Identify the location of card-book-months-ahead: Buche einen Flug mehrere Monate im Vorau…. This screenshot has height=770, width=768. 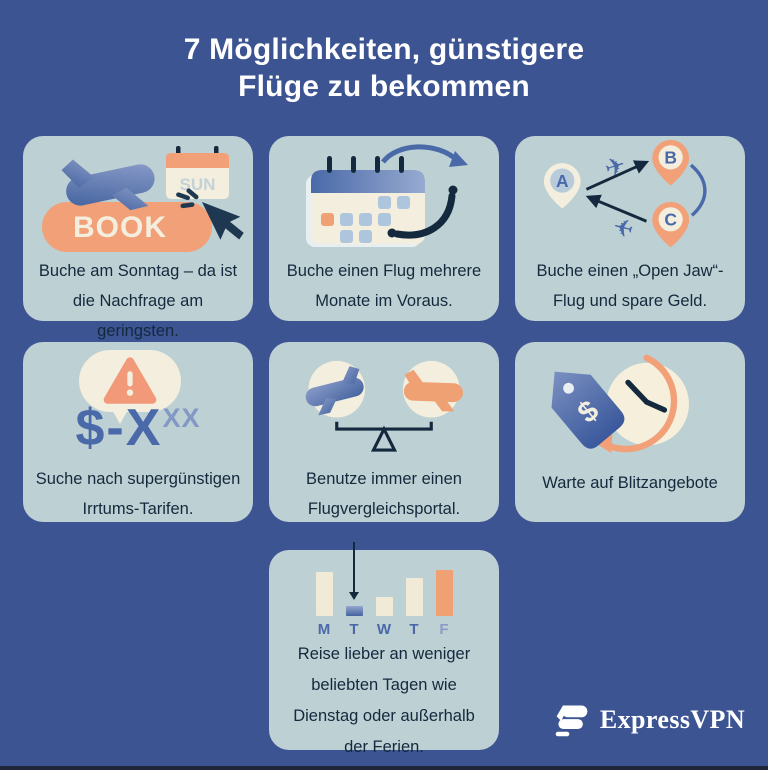
(384, 228).